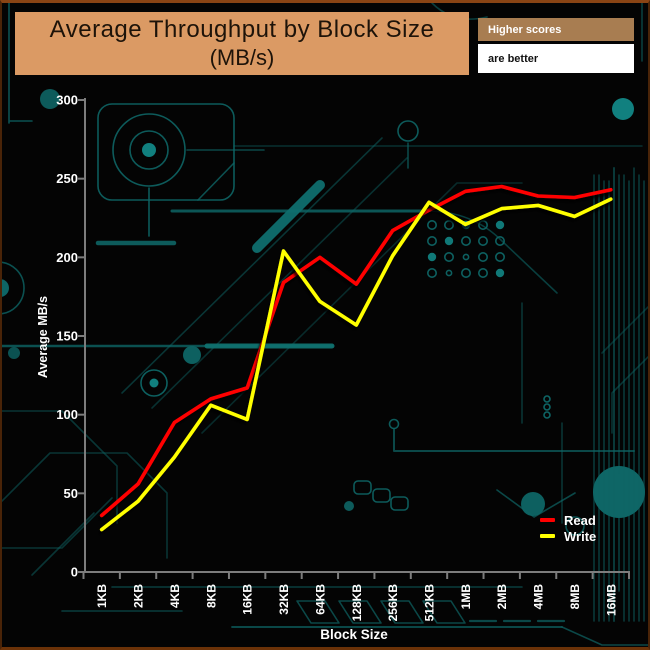 The height and width of the screenshot is (650, 650). I want to click on x-category-label: 4KB, so click(175, 596).